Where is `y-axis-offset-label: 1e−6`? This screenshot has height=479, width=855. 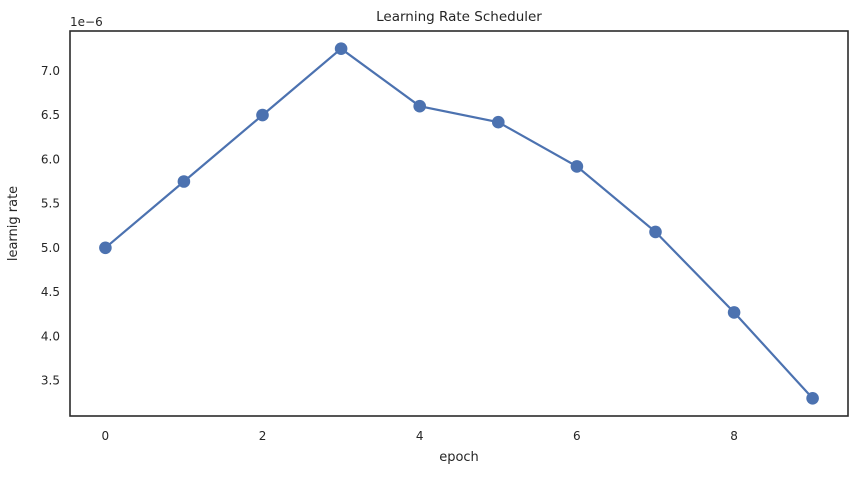 y-axis-offset-label: 1e−6 is located at coordinates (86, 22).